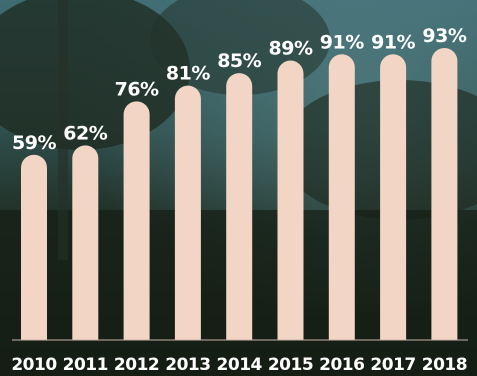  Describe the element at coordinates (291, 49) in the screenshot. I see `value-label-2015: 89%` at that location.